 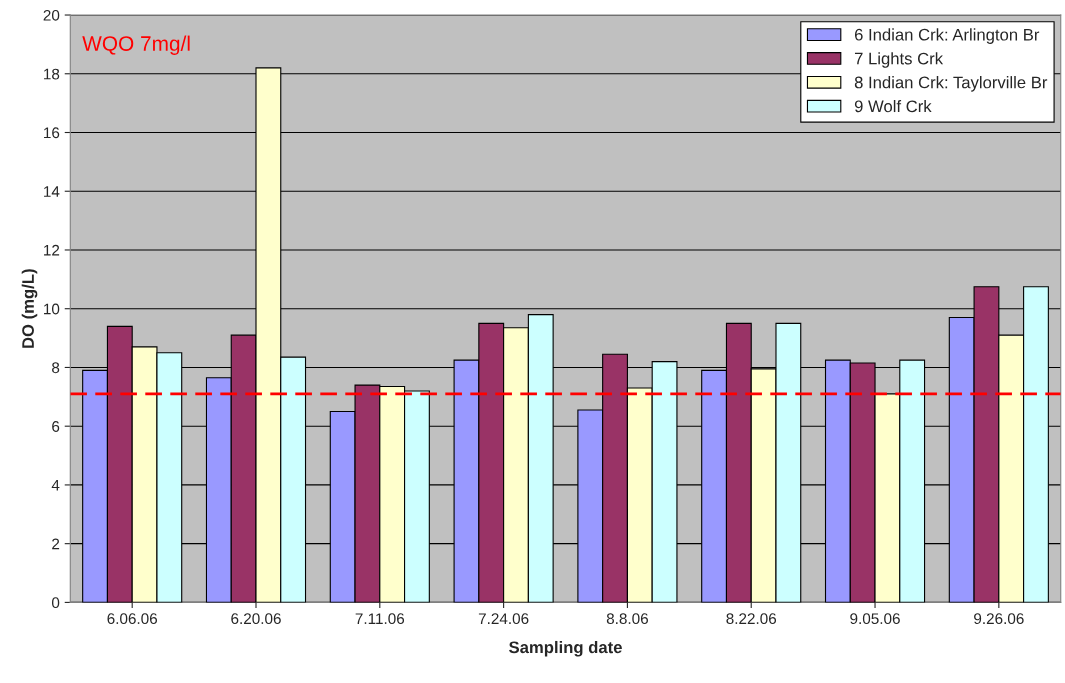 What do you see at coordinates (51, 15) in the screenshot?
I see `y-tick-label: 20` at bounding box center [51, 15].